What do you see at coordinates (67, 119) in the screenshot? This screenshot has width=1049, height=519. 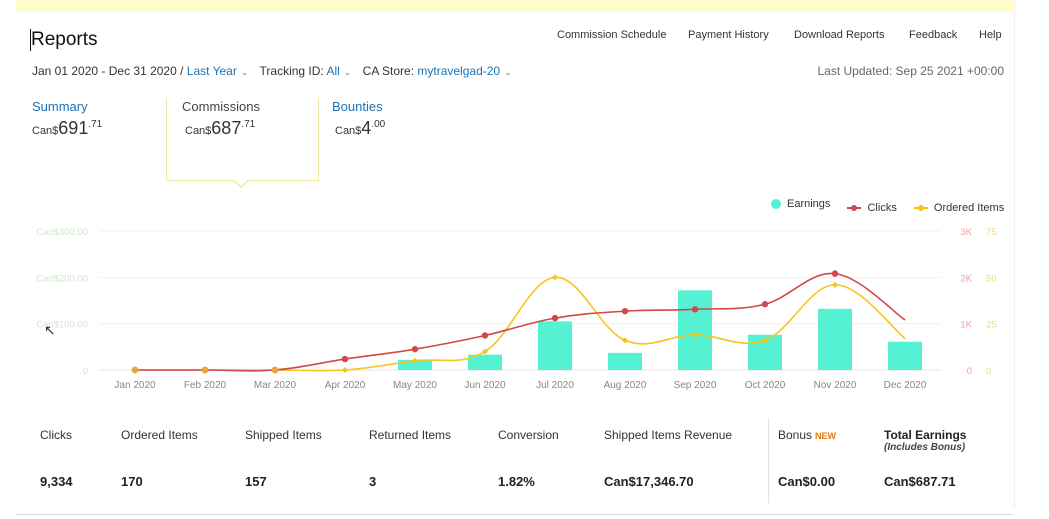 I see `tab-summary: Summary Can$691.71` at bounding box center [67, 119].